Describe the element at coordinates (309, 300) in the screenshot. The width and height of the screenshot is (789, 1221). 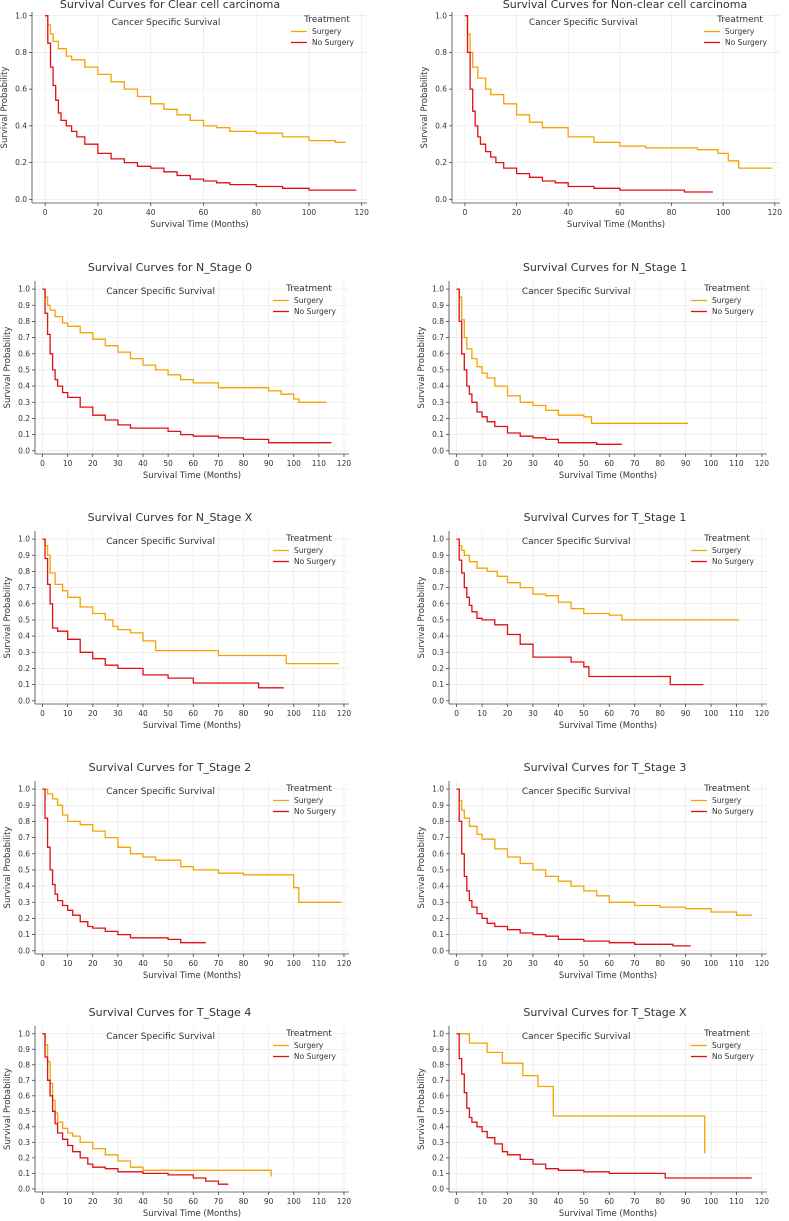
I see `legend-label-surgery: Surgery` at that location.